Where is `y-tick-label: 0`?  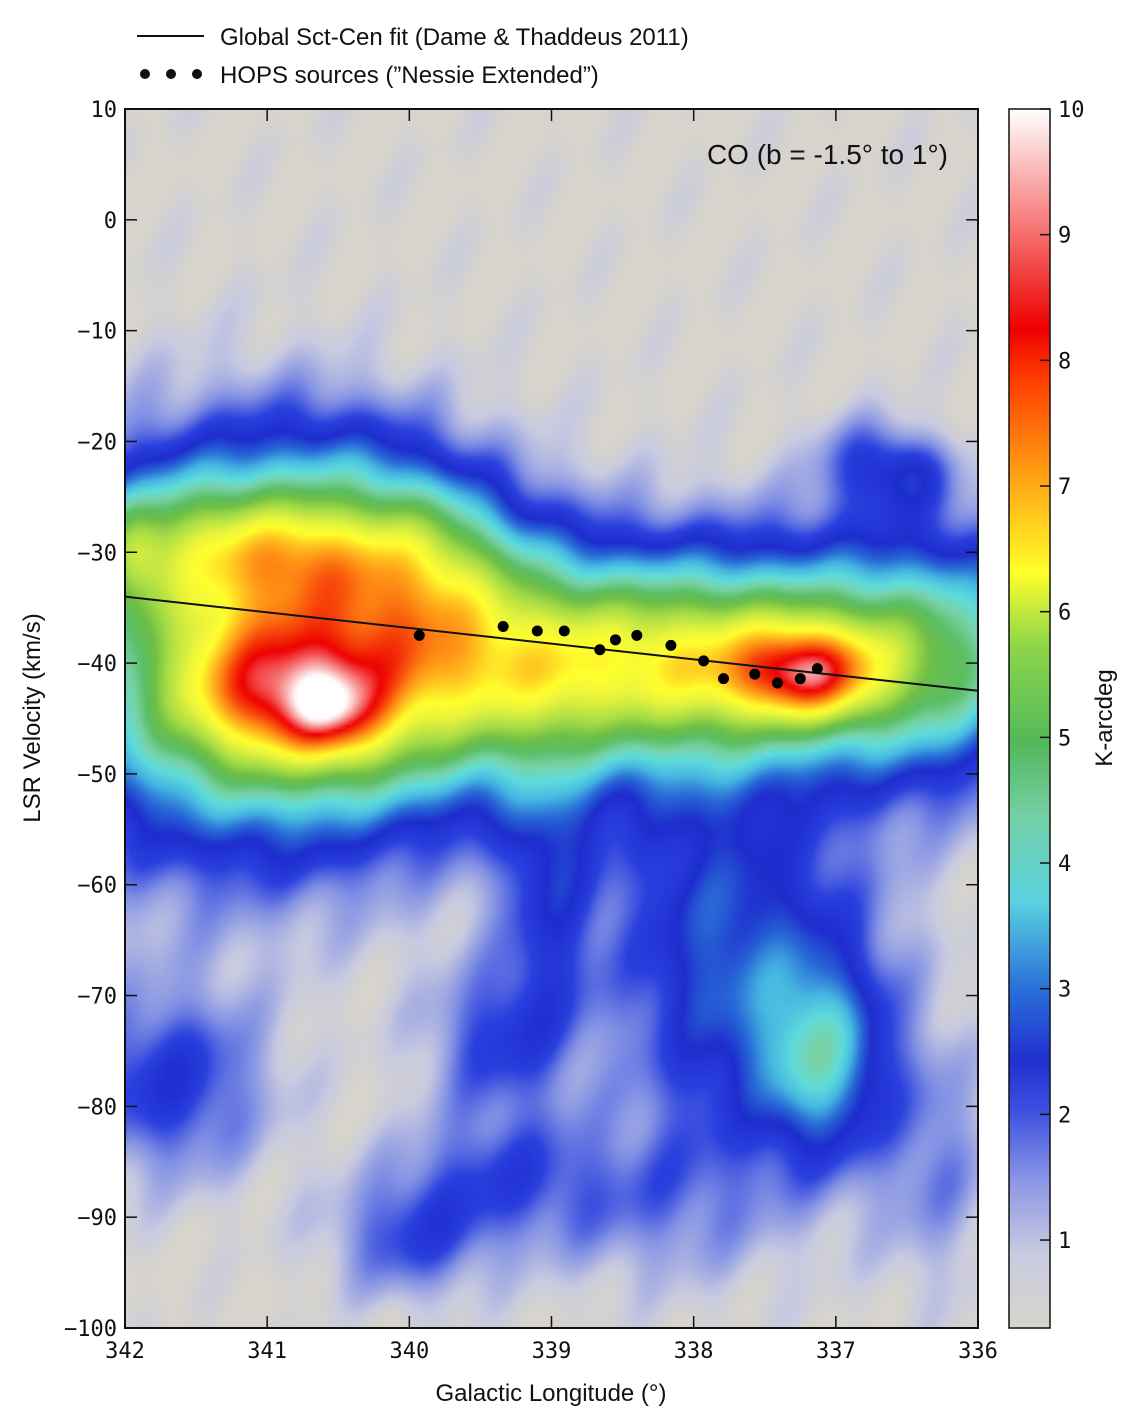
y-tick-label: 0 is located at coordinates (110, 221).